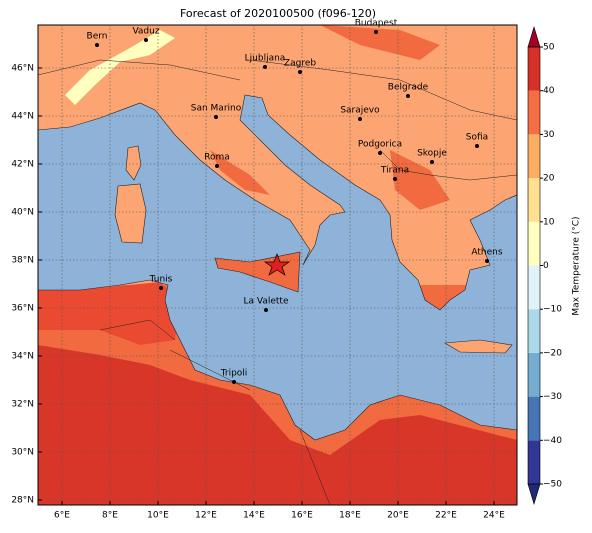  I want to click on city-label: Tripoli, so click(234, 374).